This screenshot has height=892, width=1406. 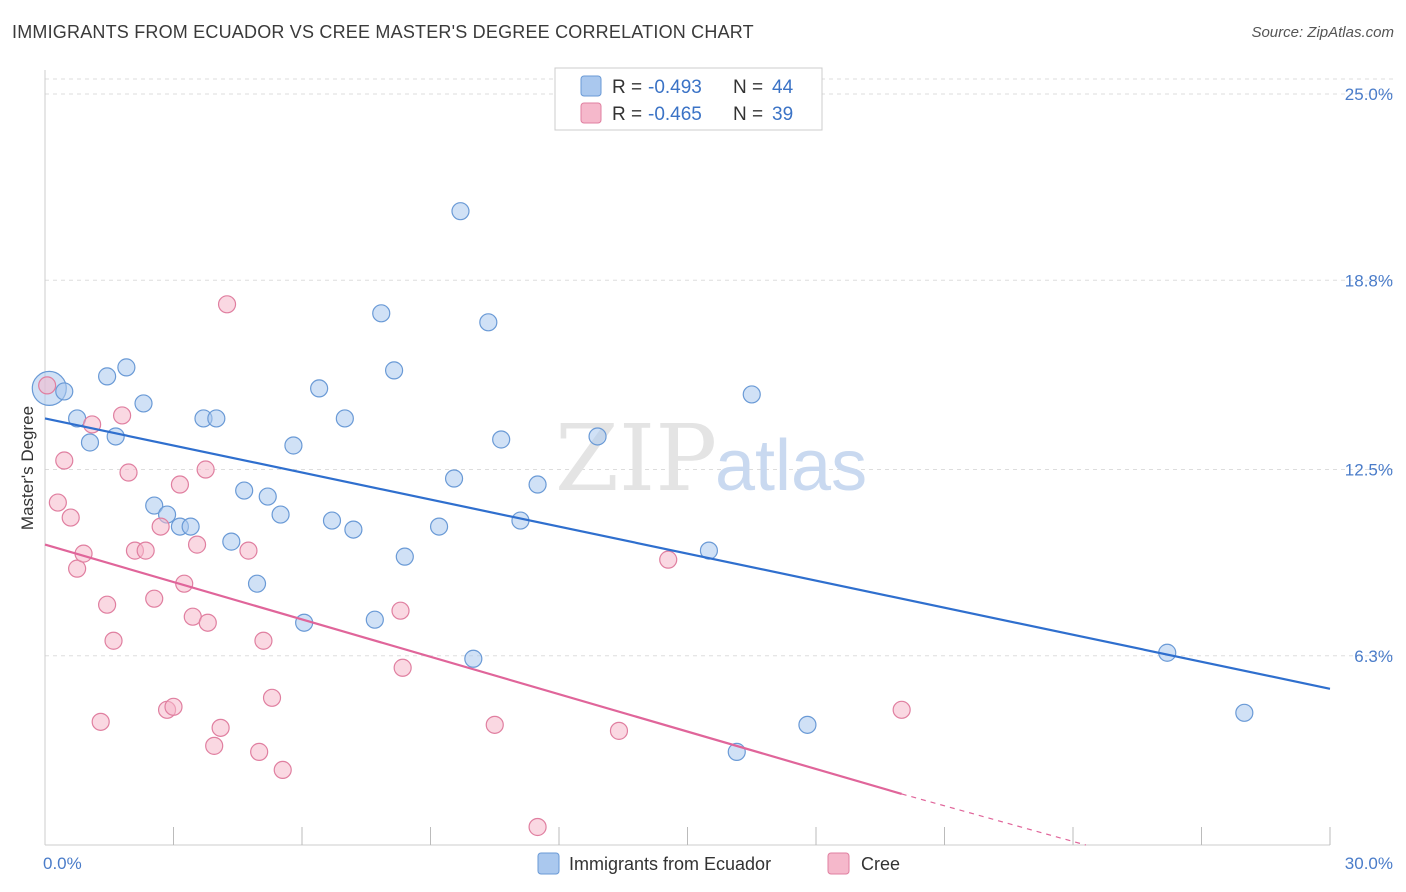 I want to click on legend-r-label-ecuador: R =, so click(x=627, y=87).